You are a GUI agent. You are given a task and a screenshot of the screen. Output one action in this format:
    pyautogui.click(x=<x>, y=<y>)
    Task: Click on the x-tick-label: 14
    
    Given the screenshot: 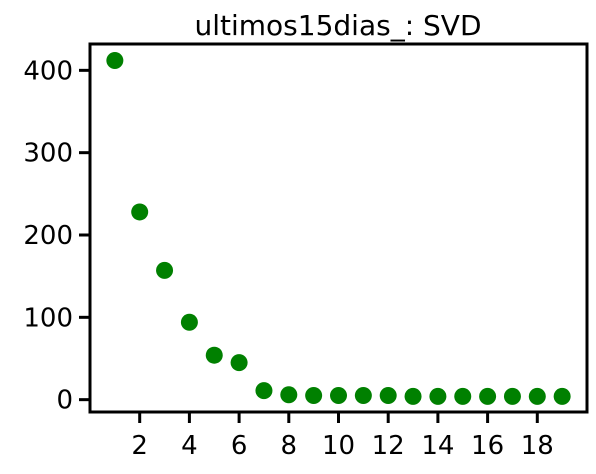 What is the action you would take?
    pyautogui.click(x=437, y=446)
    